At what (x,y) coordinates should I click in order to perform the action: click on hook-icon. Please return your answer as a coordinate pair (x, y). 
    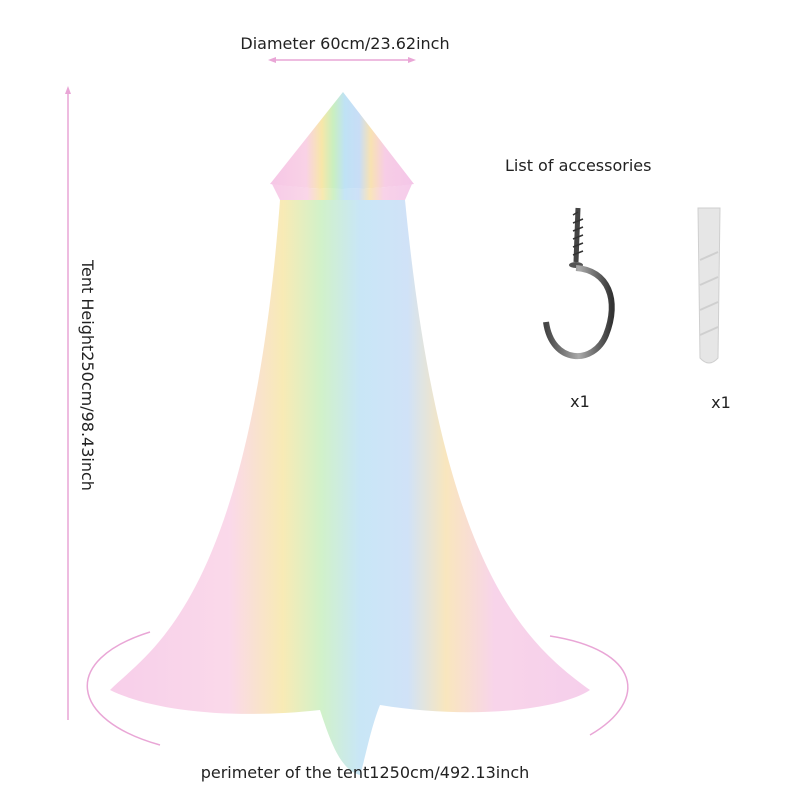
    Looking at the image, I should click on (579, 283).